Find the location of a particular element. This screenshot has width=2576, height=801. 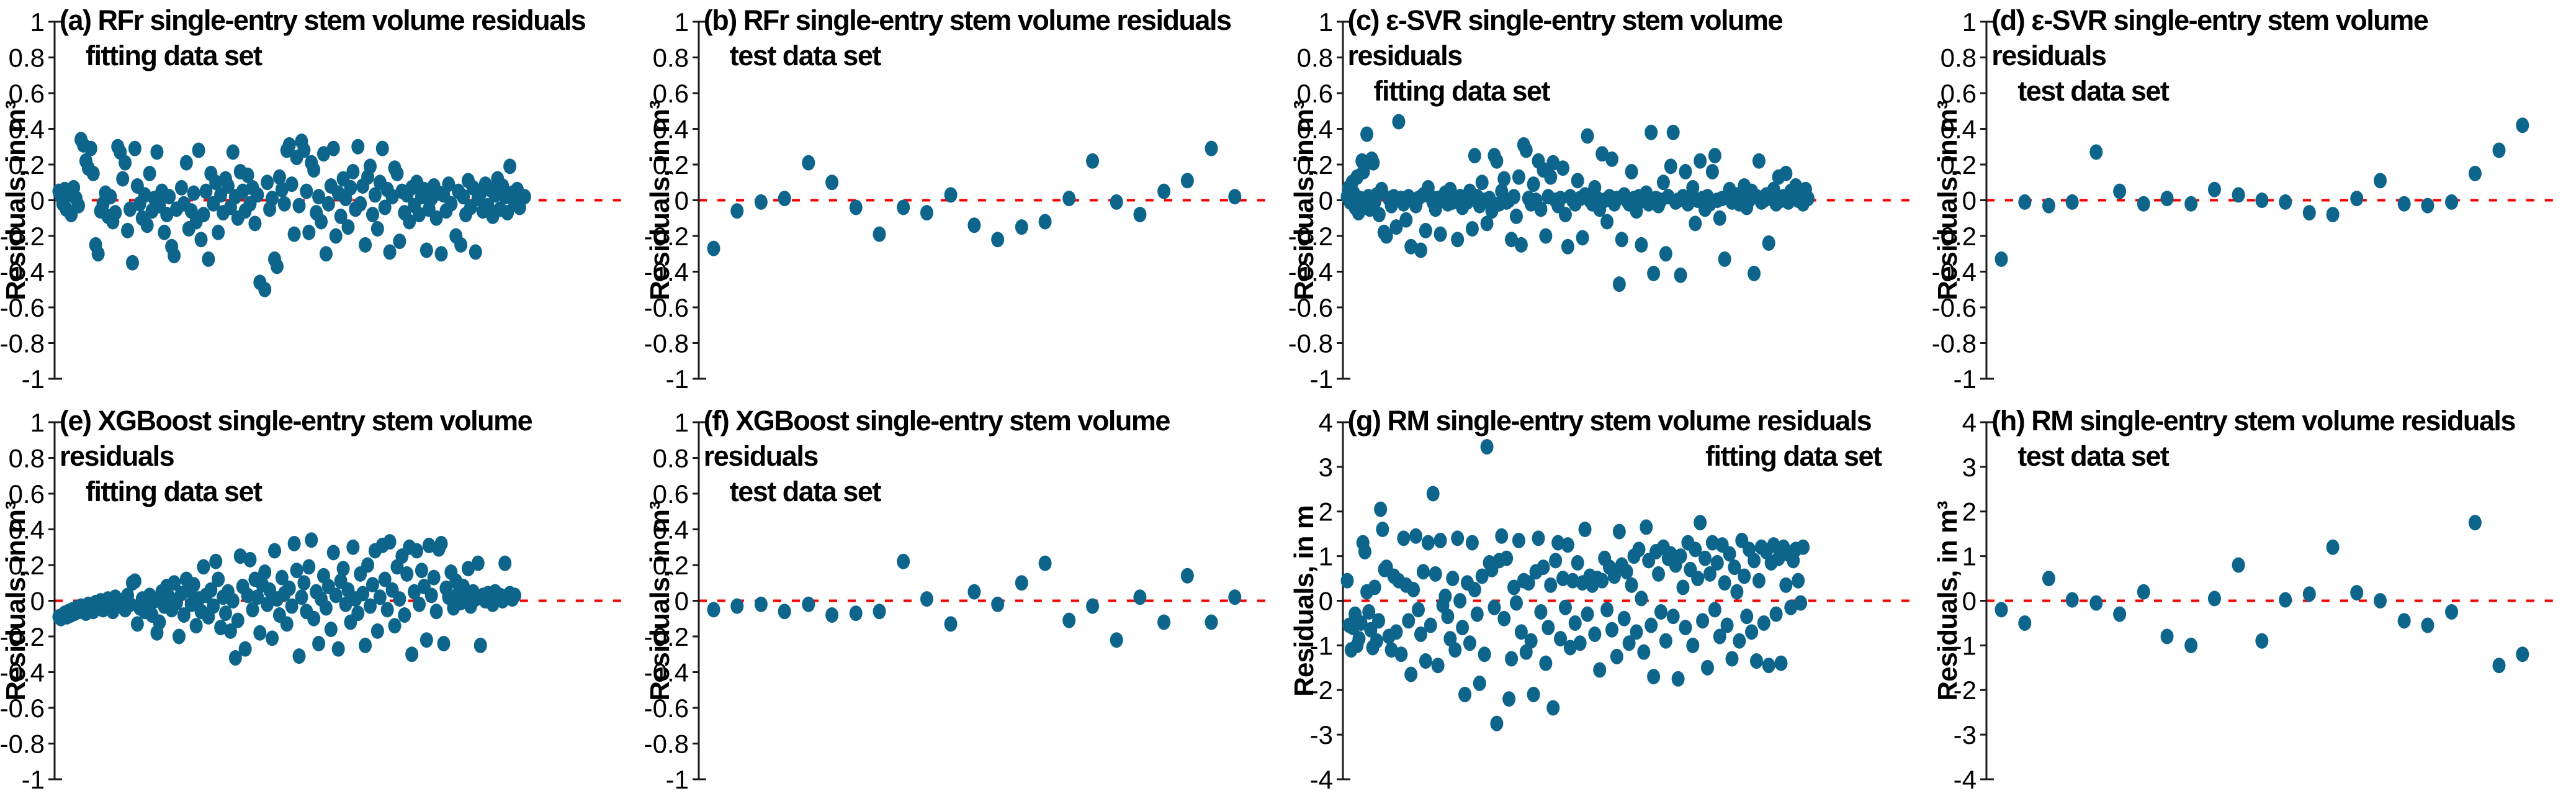

scatter-plot-e: 1 0.8 0.6 0.4 0.2 0 -0.2 -0.4 -0.6 -0.8 -1 is located at coordinates (314, 601).